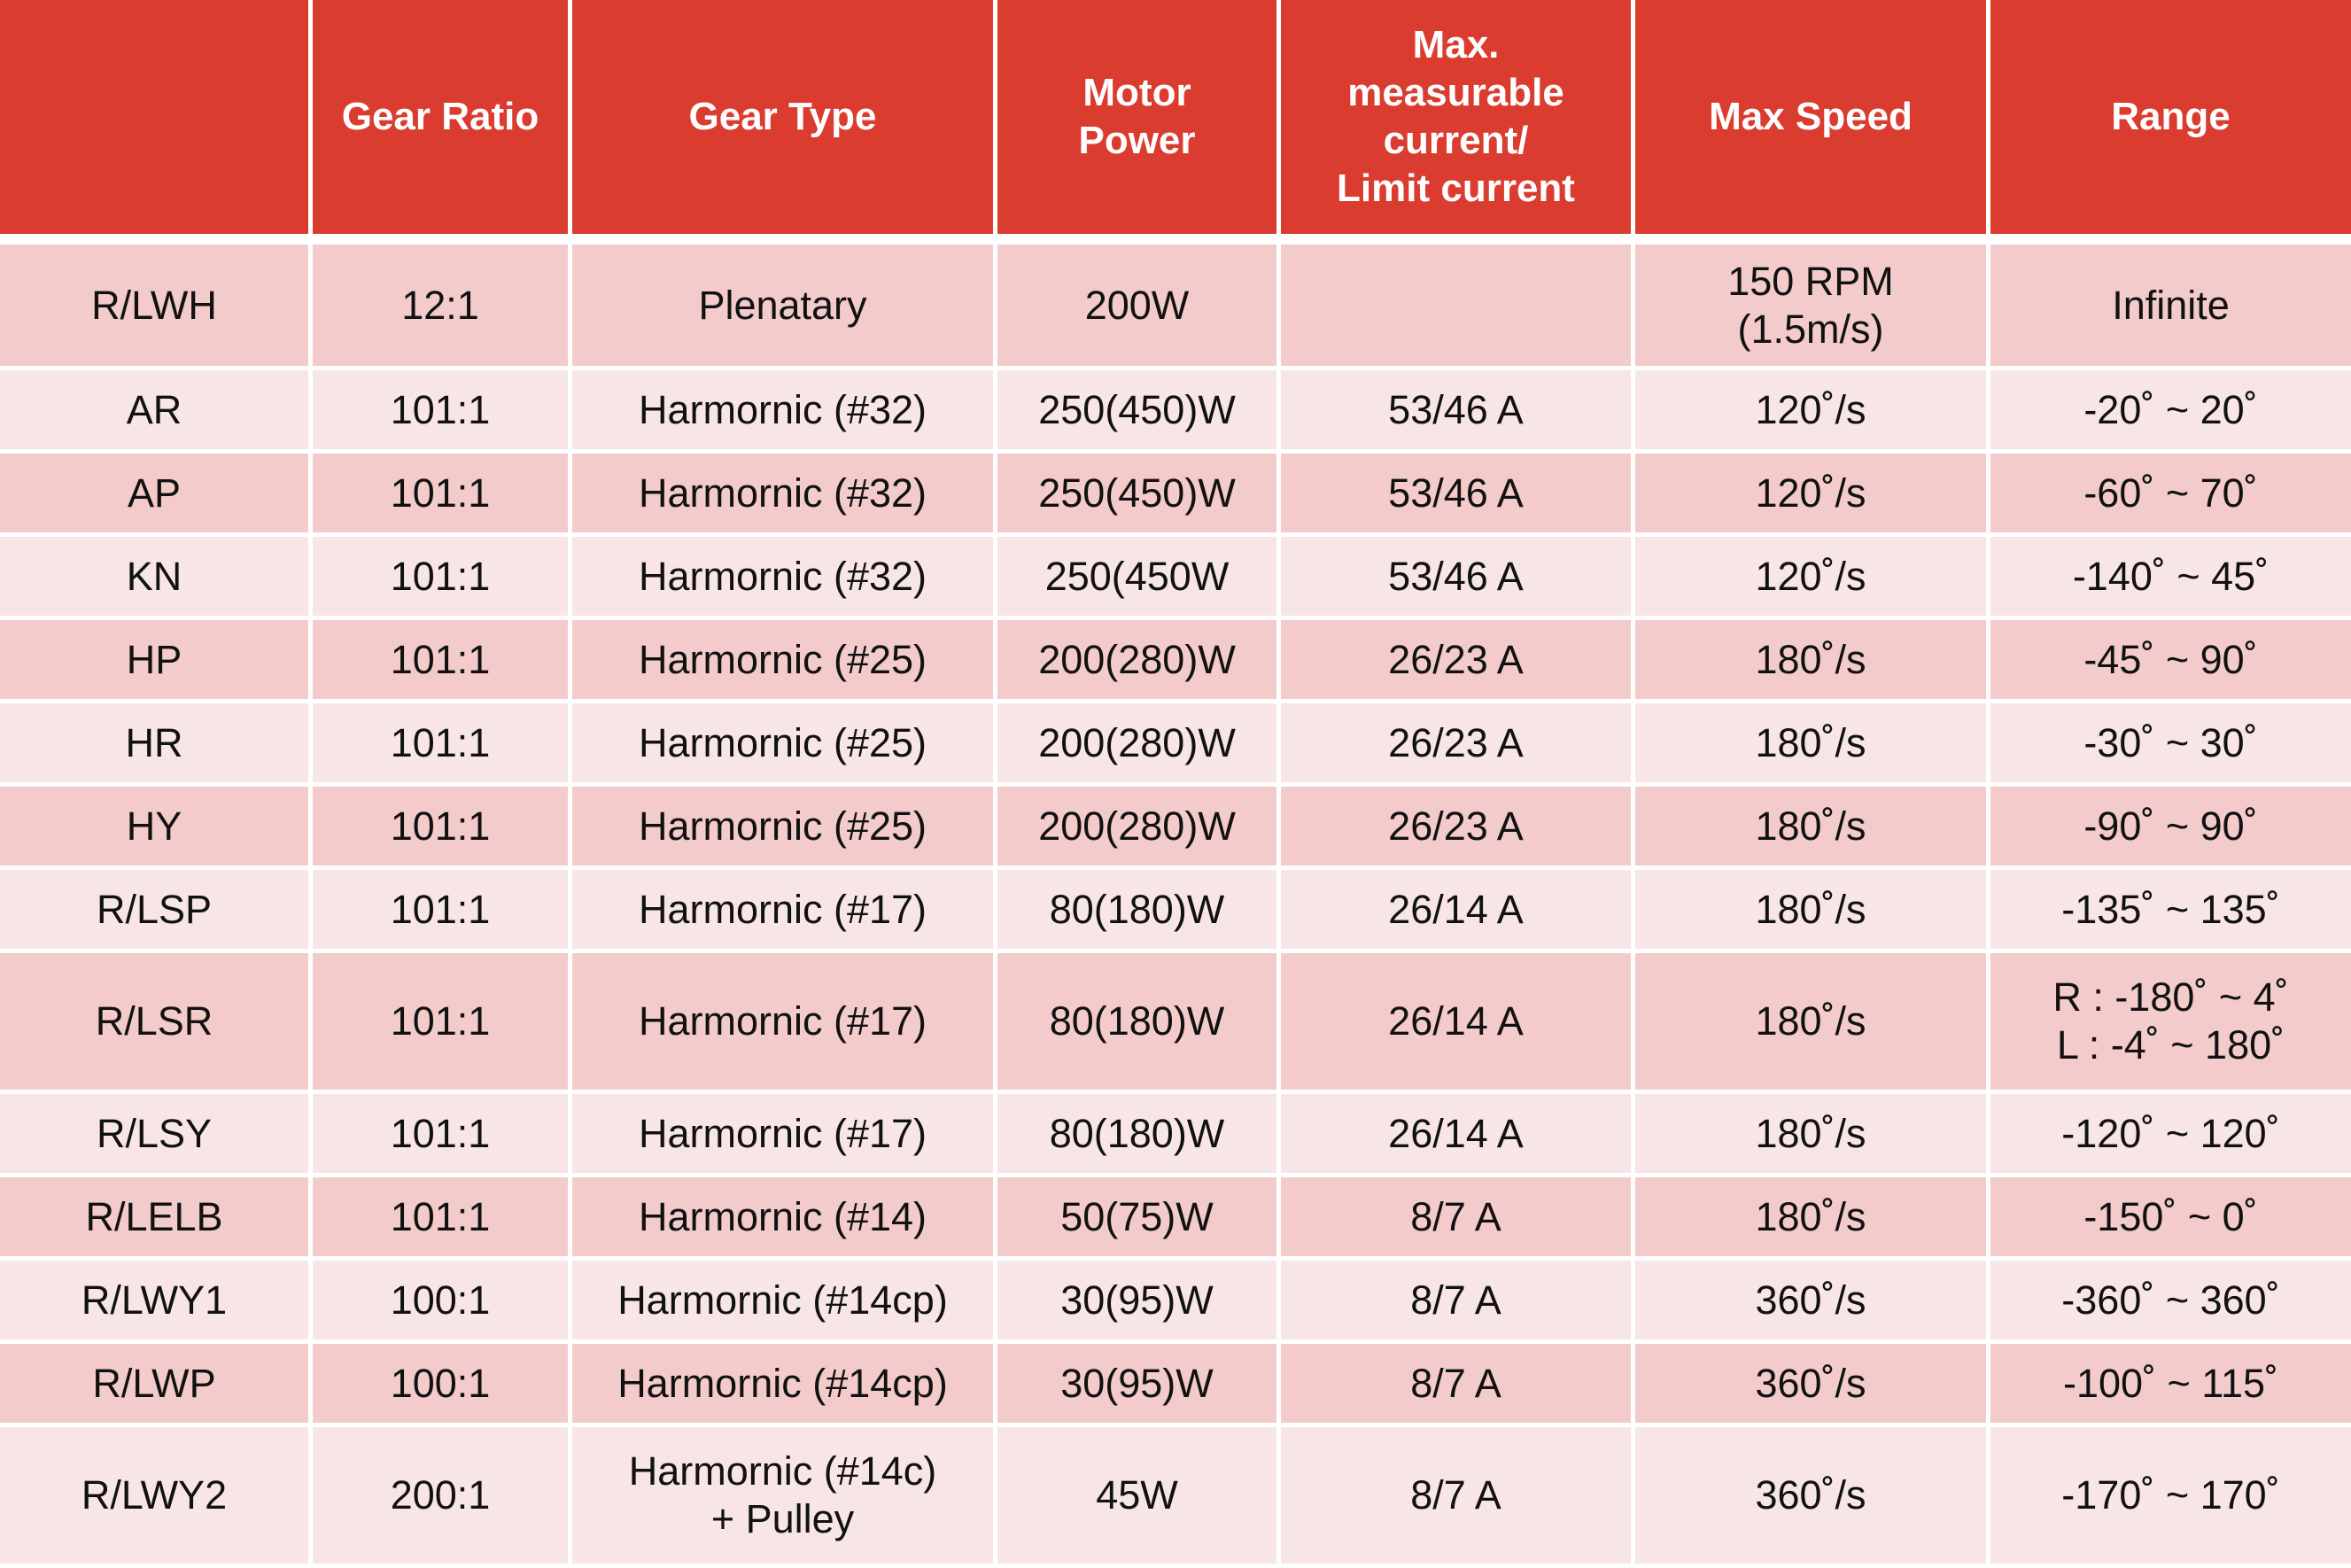 The image size is (2351, 1568). What do you see at coordinates (2170, 745) in the screenshot?
I see `cell-range: -30˚ ~ 30˚` at bounding box center [2170, 745].